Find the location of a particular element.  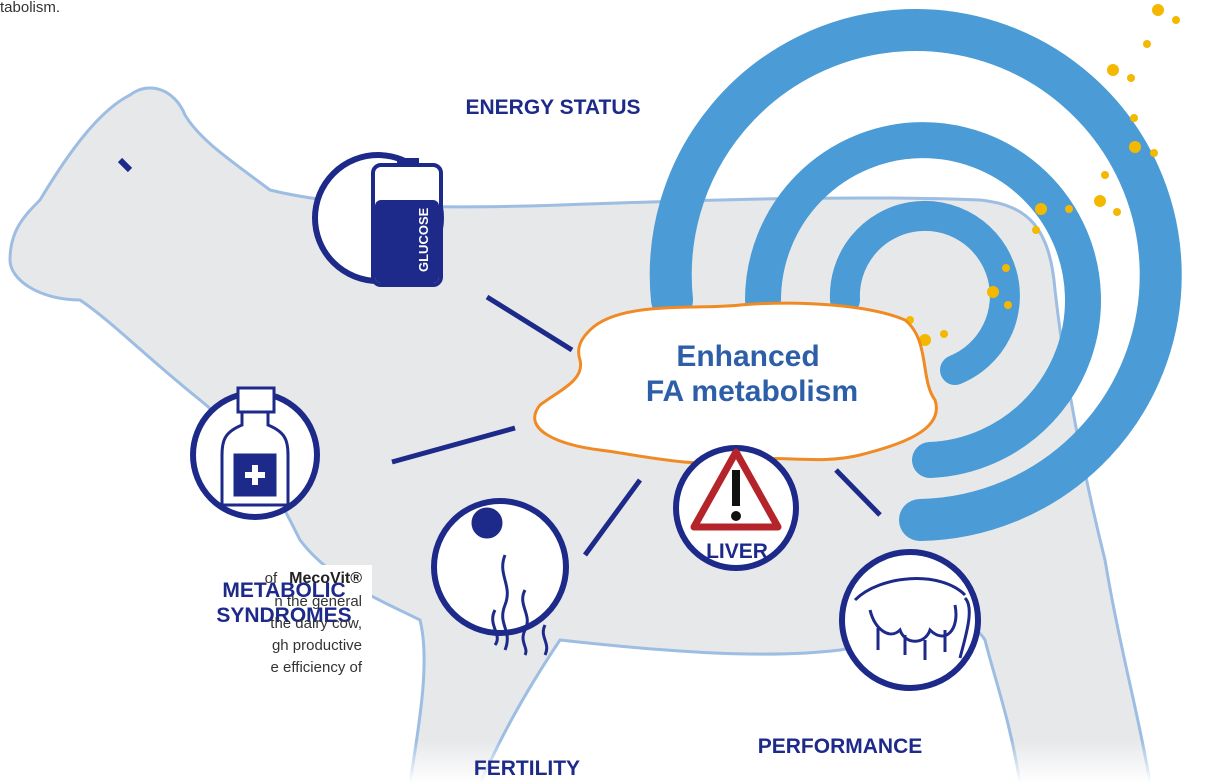

side-text: of MecoVit® is located at coordinates (314, 578).